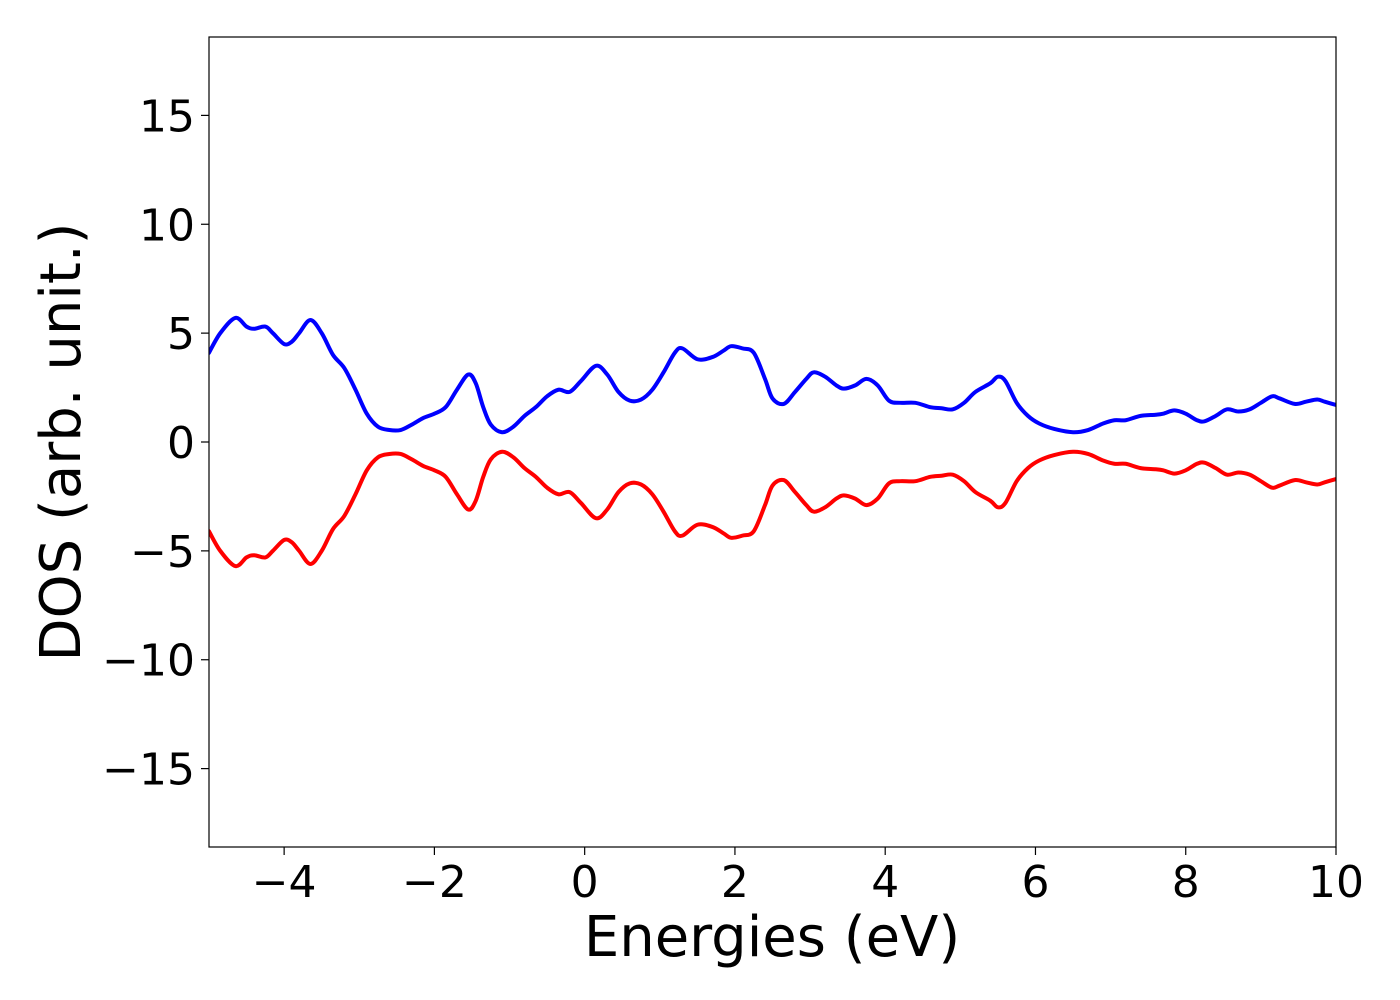 This screenshot has height=1000, width=1400. What do you see at coordinates (772, 509) in the screenshot?
I see `series-line-spin-down` at bounding box center [772, 509].